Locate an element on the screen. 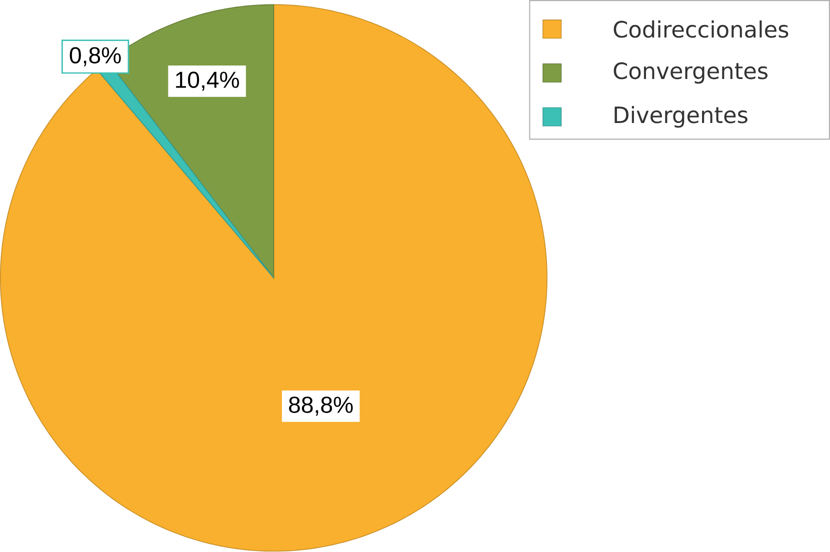 The width and height of the screenshot is (830, 552). legend-label: Codireccionales is located at coordinates (701, 29).